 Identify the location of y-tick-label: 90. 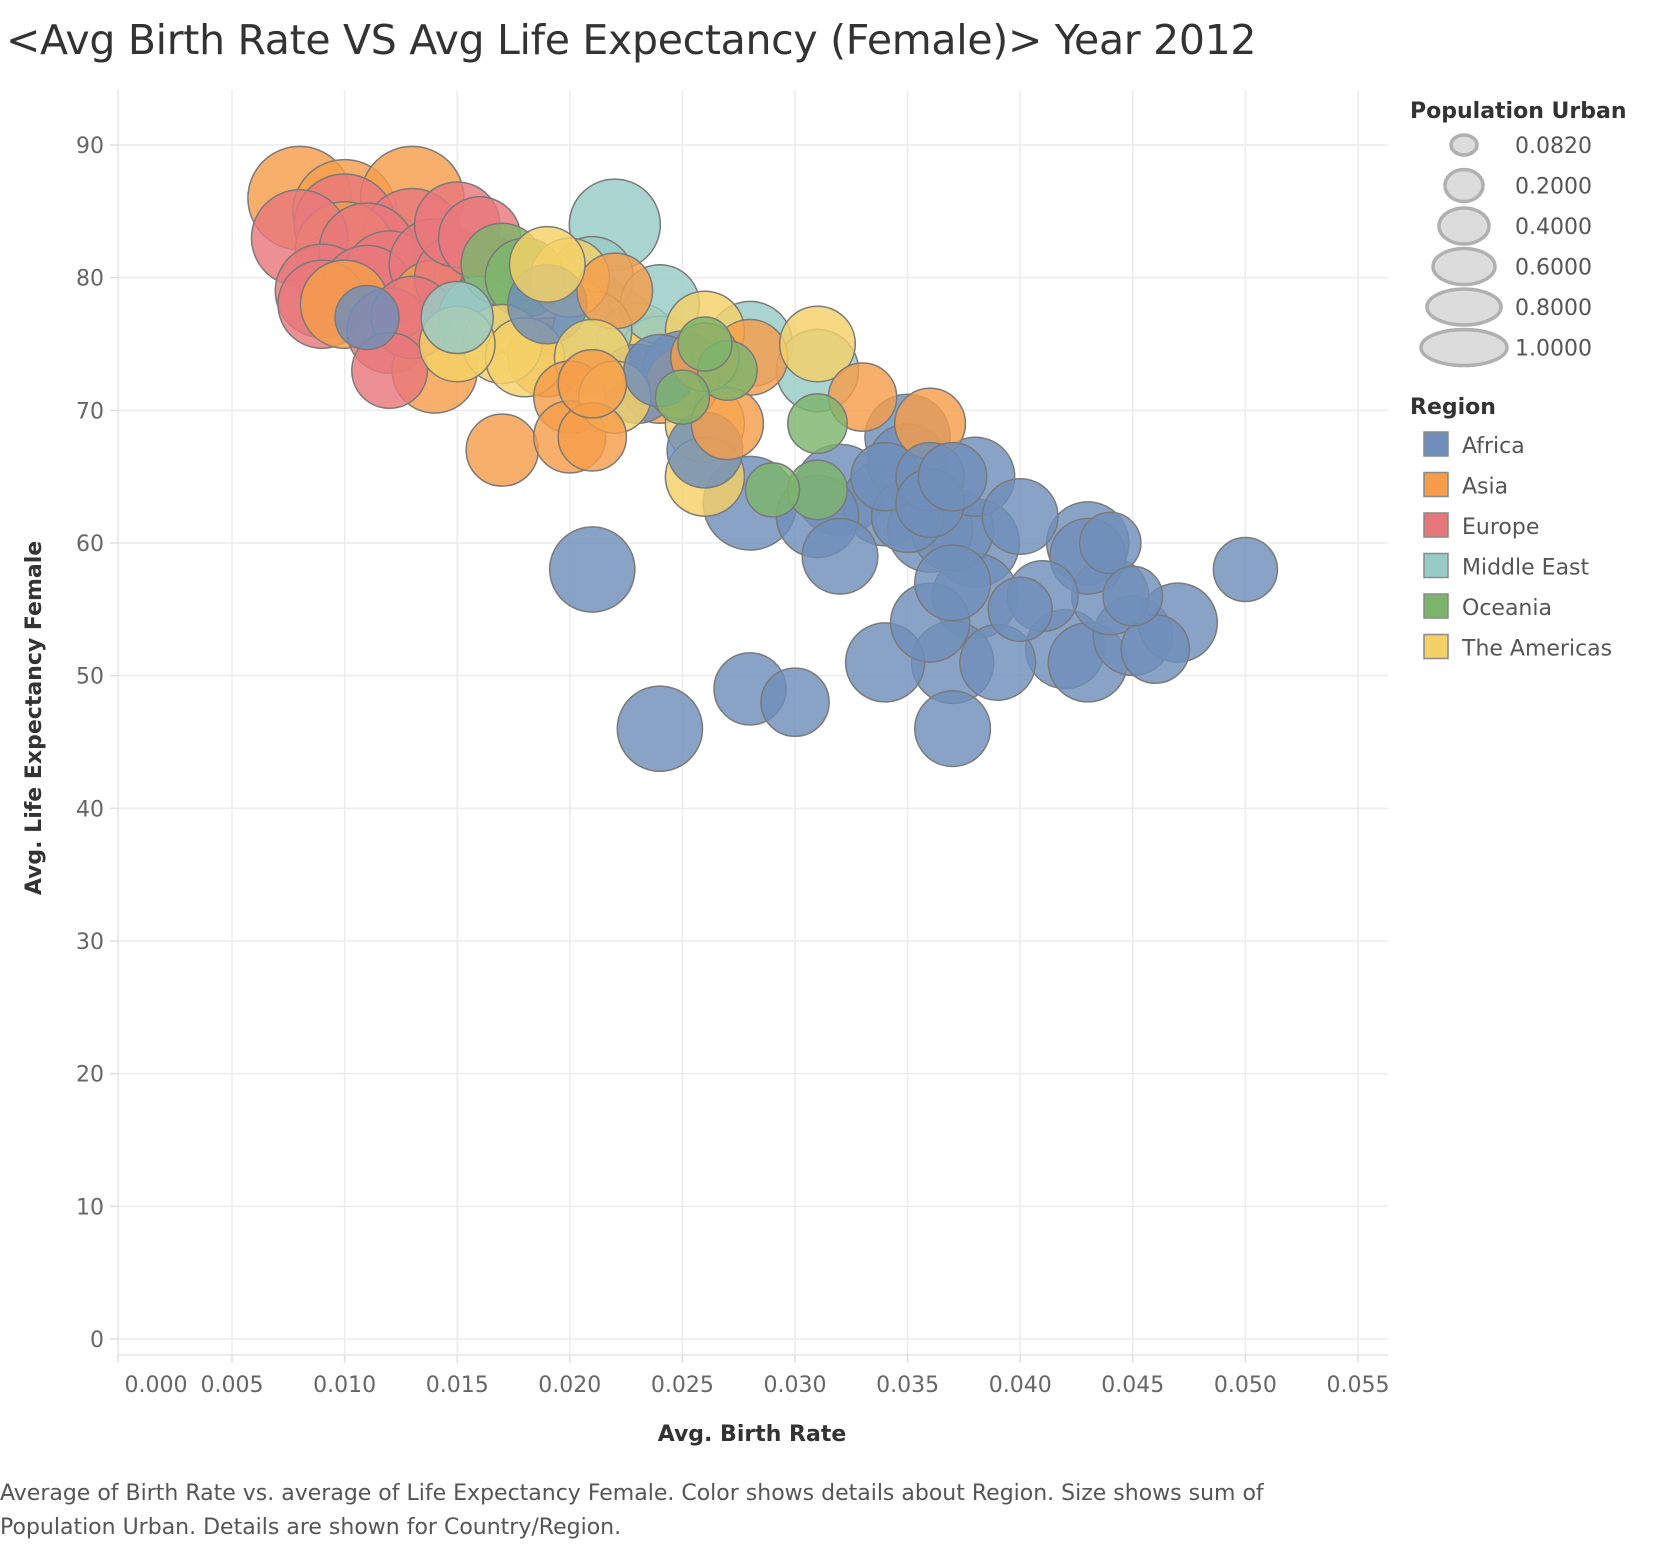
(90, 146).